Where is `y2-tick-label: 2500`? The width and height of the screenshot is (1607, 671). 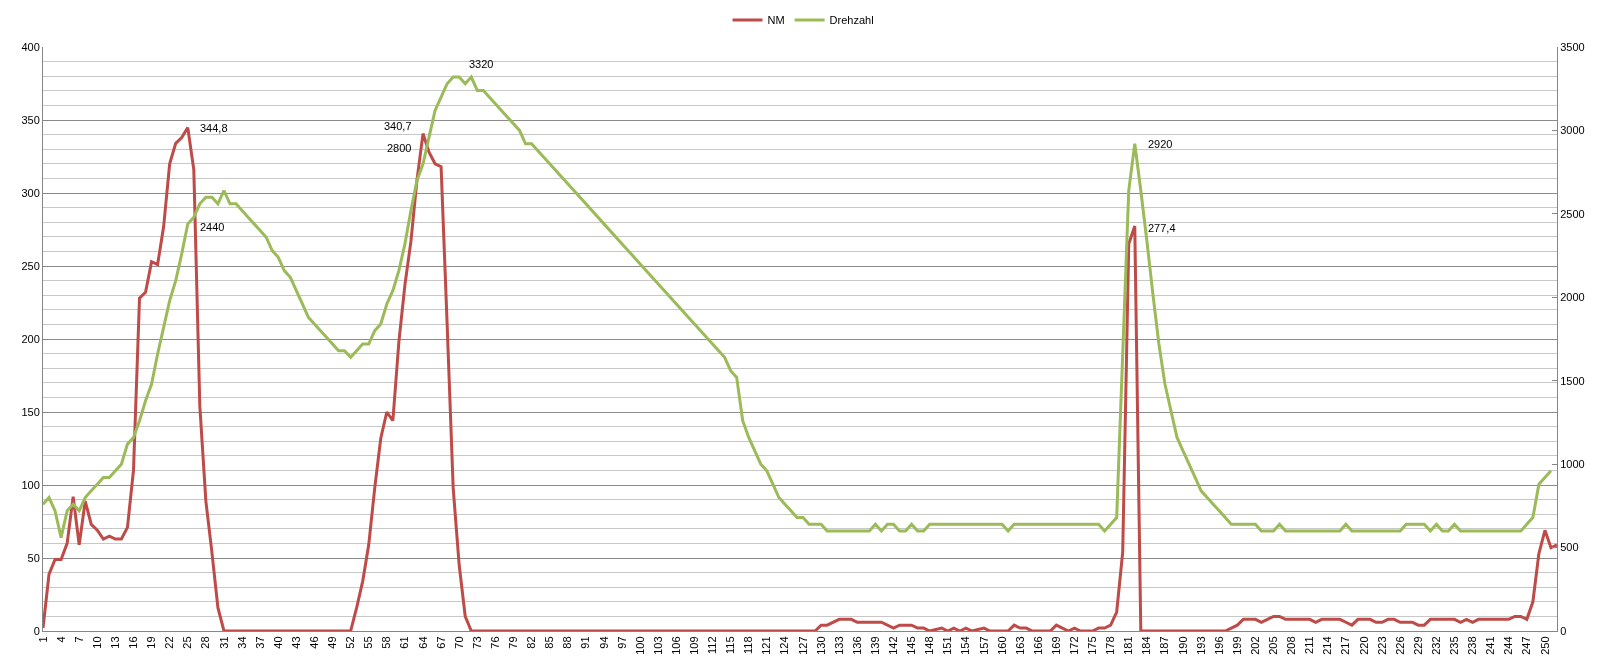
y2-tick-label: 2500 is located at coordinates (1572, 213).